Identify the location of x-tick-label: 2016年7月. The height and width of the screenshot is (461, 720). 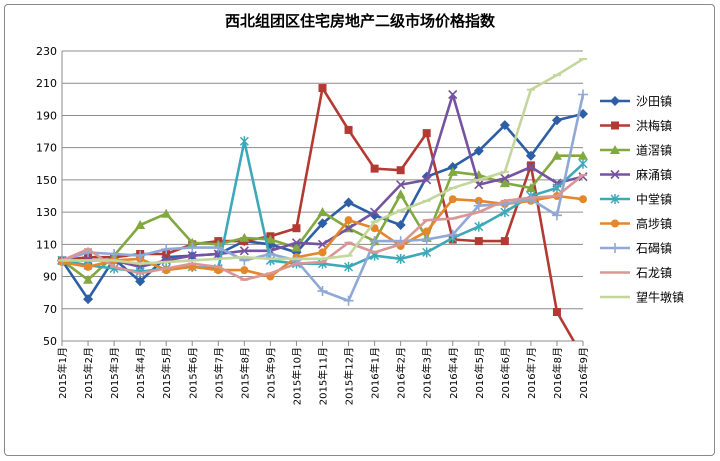
(531, 373).